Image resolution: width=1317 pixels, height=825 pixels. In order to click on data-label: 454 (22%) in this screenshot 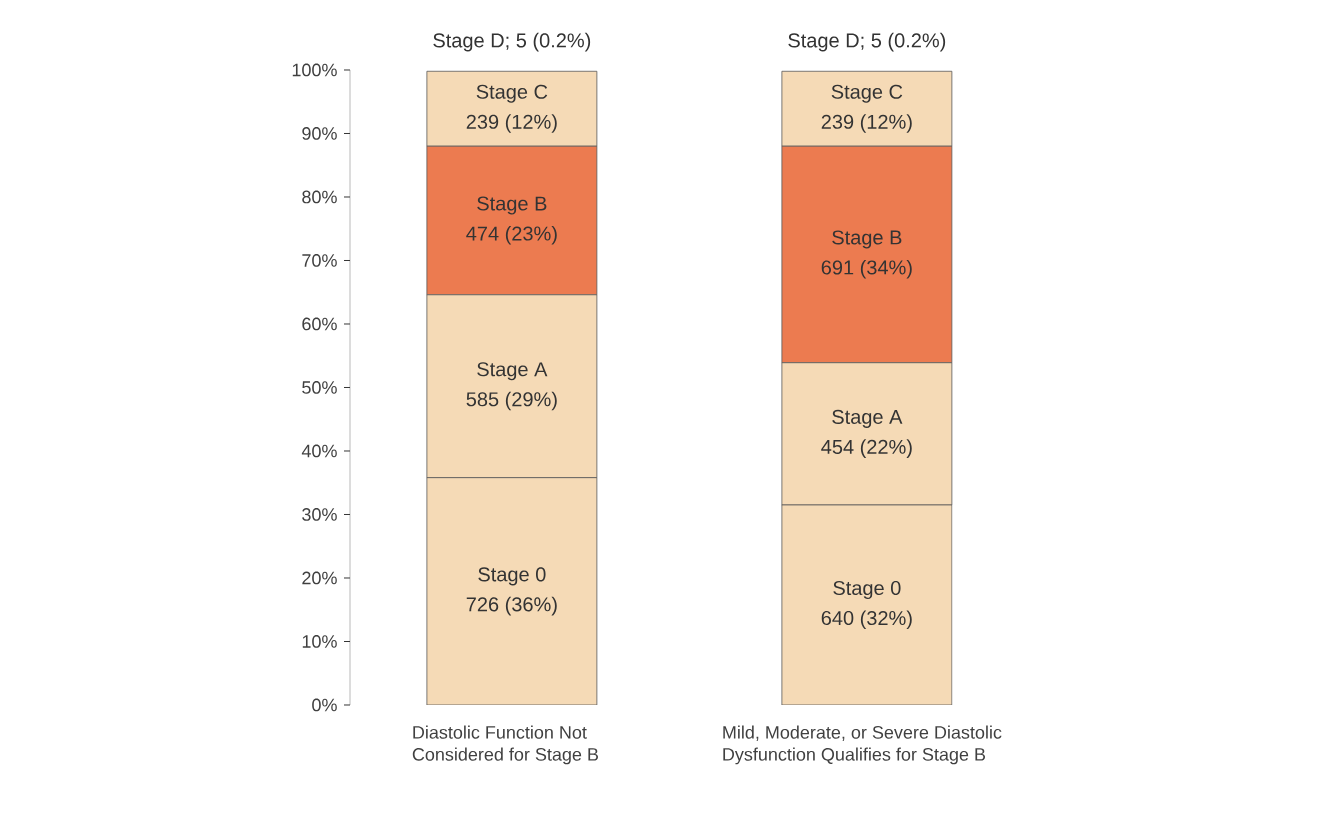, I will do `click(866, 448)`.